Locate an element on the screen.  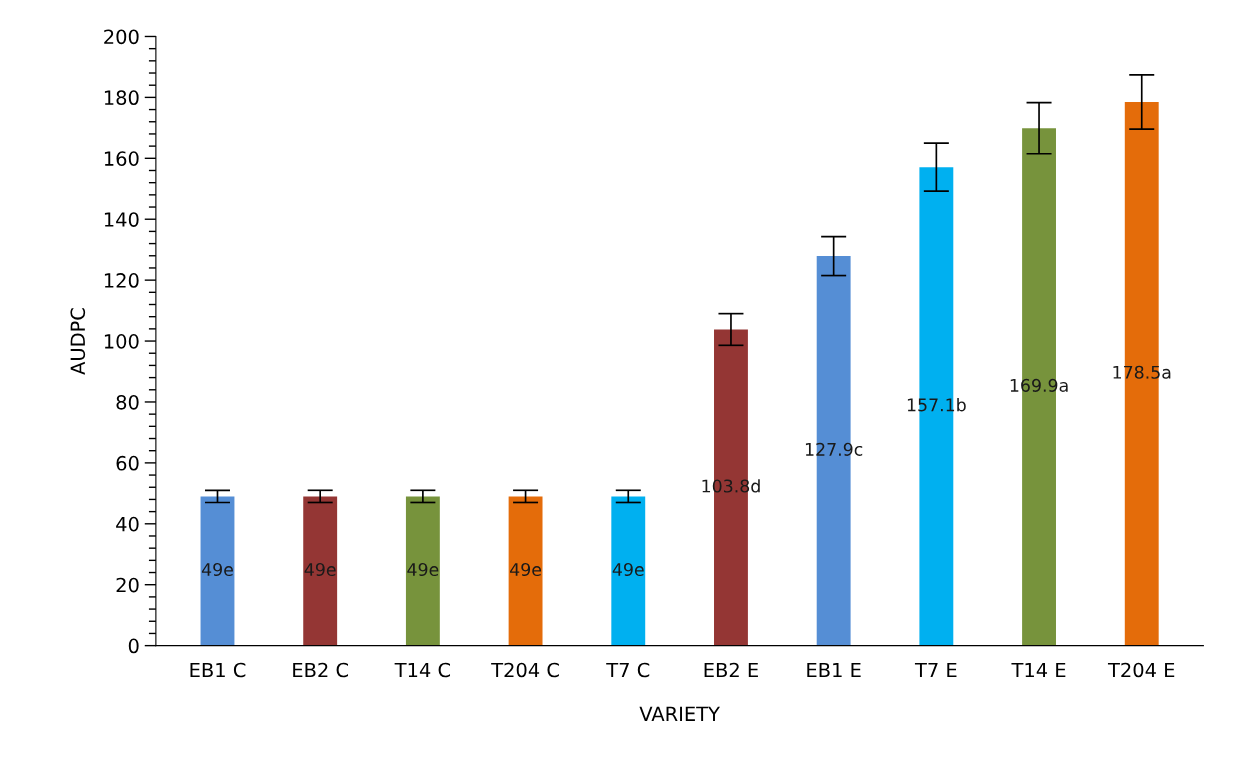
x-tick-label: T7 C is located at coordinates (628, 670).